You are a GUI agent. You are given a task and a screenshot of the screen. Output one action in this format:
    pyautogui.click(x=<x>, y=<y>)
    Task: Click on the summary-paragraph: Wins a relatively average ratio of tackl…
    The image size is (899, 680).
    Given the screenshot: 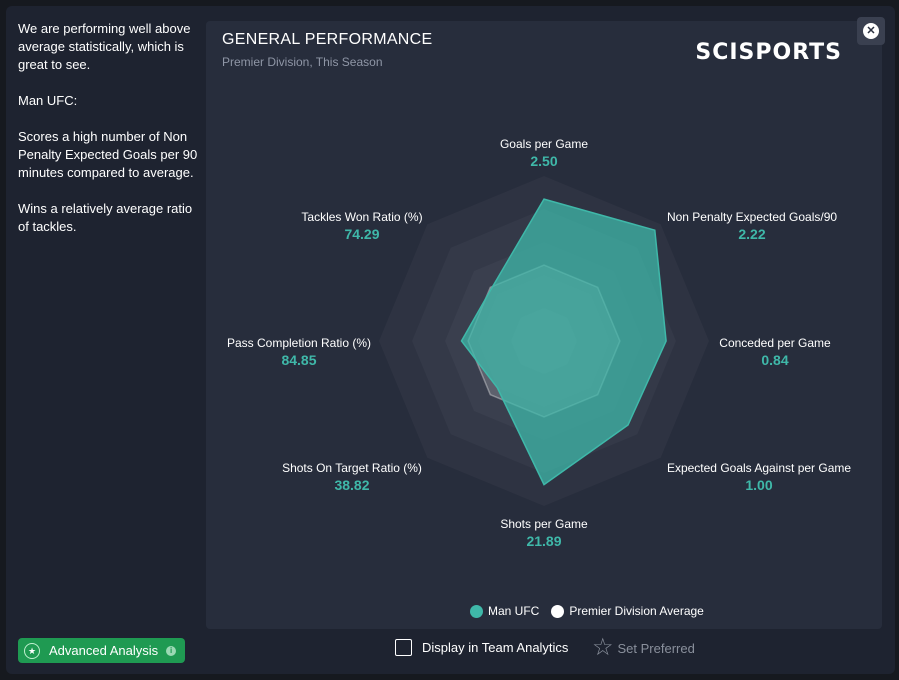 What is the action you would take?
    pyautogui.click(x=105, y=217)
    